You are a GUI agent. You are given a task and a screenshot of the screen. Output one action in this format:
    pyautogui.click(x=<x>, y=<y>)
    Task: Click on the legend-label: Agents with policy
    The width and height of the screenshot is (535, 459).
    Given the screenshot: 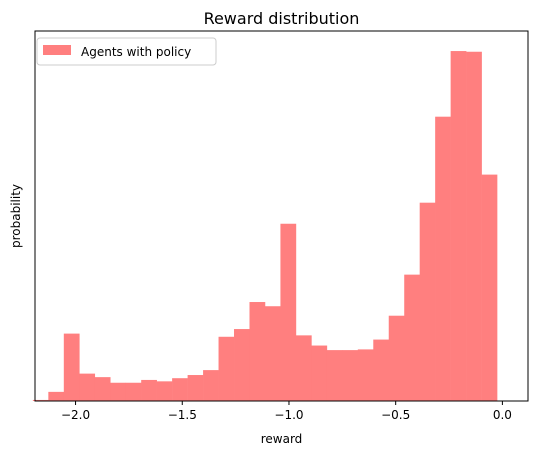 What is the action you would take?
    pyautogui.click(x=136, y=52)
    